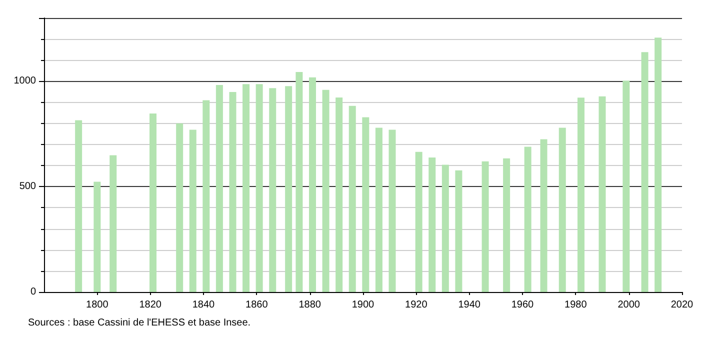 The height and width of the screenshot is (340, 710). What do you see at coordinates (139, 323) in the screenshot?
I see `source-note: Sources : base Cassini de l'EHESS et base Insee.` at bounding box center [139, 323].